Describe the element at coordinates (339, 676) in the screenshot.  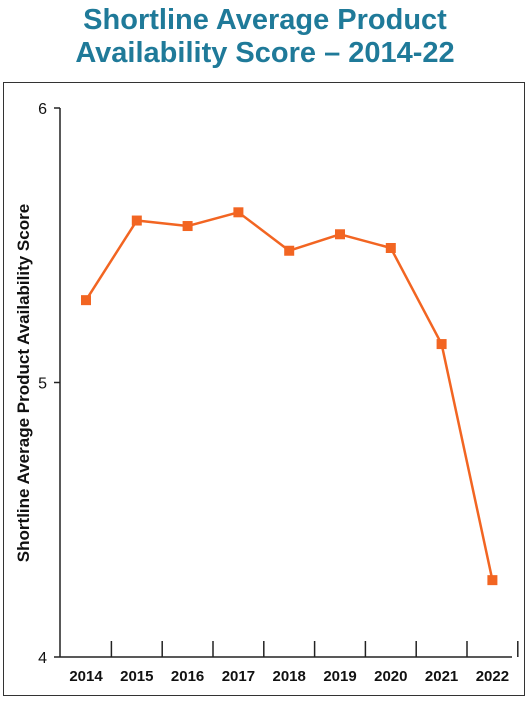
I see `x-tick-label-2019: 2019` at that location.